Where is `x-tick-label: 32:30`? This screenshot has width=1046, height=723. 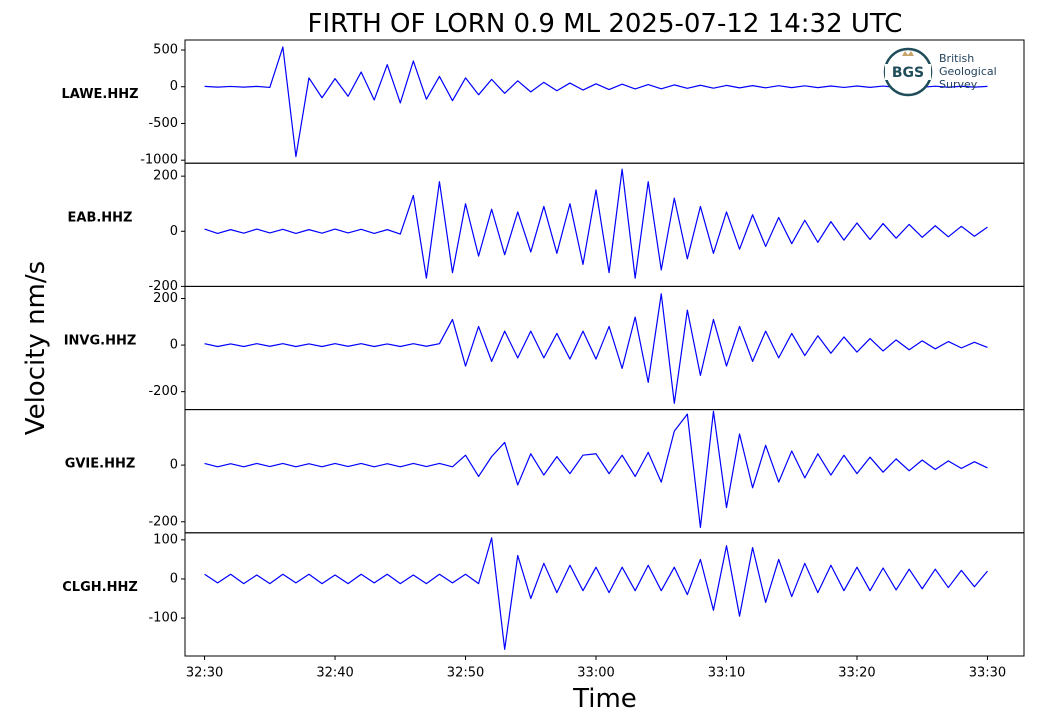
x-tick-label: 32:30 is located at coordinates (204, 673).